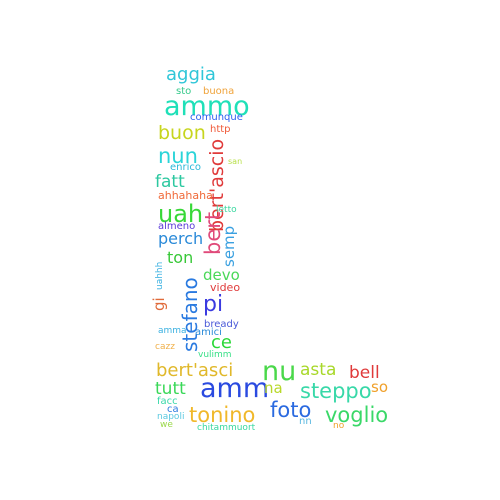  What do you see at coordinates (191, 74) in the screenshot?
I see `word-aggia: aggia` at bounding box center [191, 74].